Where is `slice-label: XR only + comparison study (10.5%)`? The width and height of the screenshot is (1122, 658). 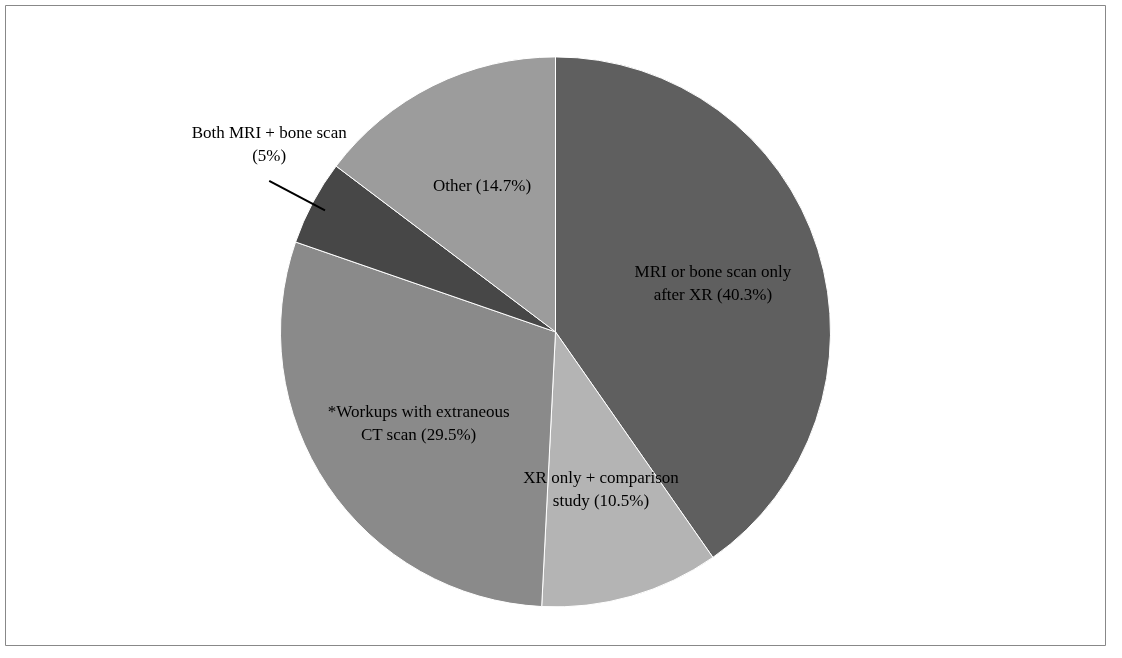
slice-label: XR only + comparison study (10.5%) is located at coordinates (601, 488).